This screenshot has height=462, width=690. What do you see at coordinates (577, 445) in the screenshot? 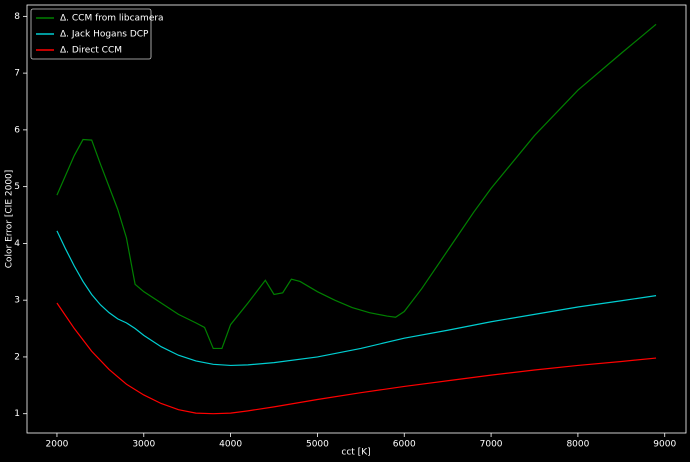
I see `x-tick-label: 8000` at bounding box center [577, 445].